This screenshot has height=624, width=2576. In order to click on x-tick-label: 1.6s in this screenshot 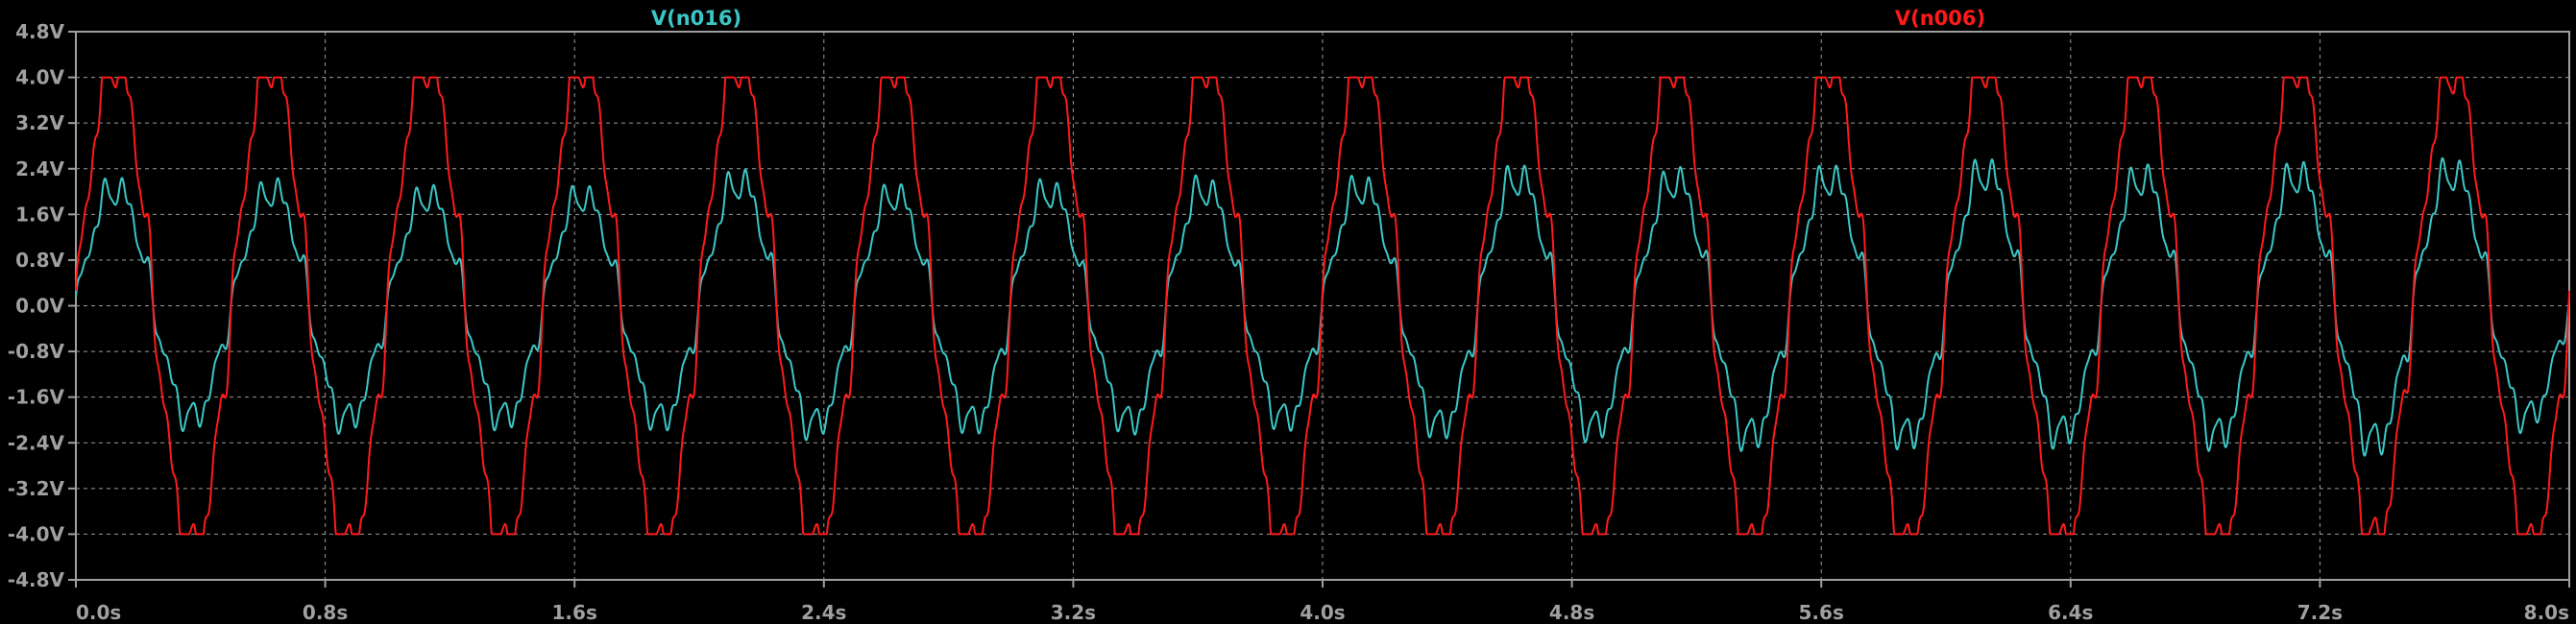, I will do `click(575, 612)`.